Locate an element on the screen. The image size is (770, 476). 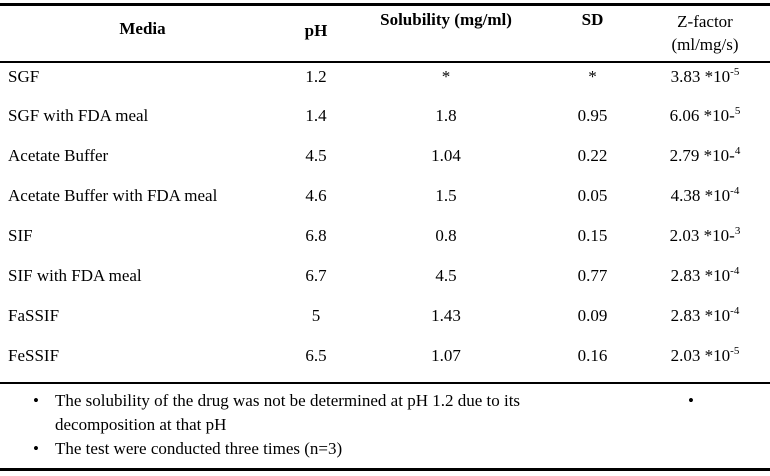
sd-cell: 0.15 is located at coordinates (592, 235).